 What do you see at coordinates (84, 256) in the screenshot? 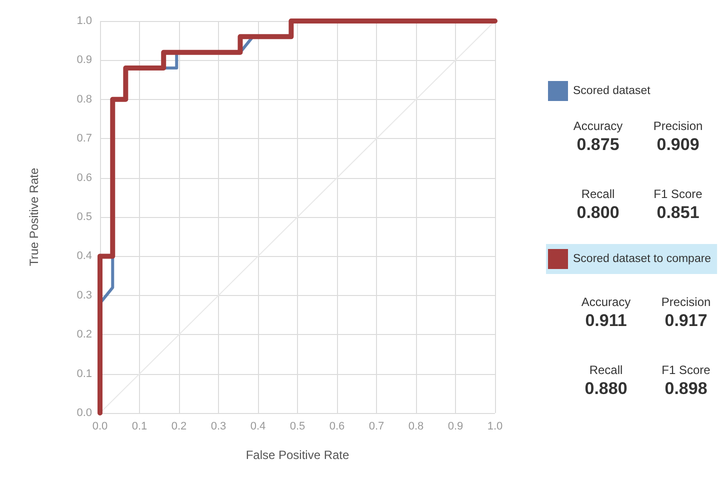
I see `y-tick-label: 0.4` at bounding box center [84, 256].